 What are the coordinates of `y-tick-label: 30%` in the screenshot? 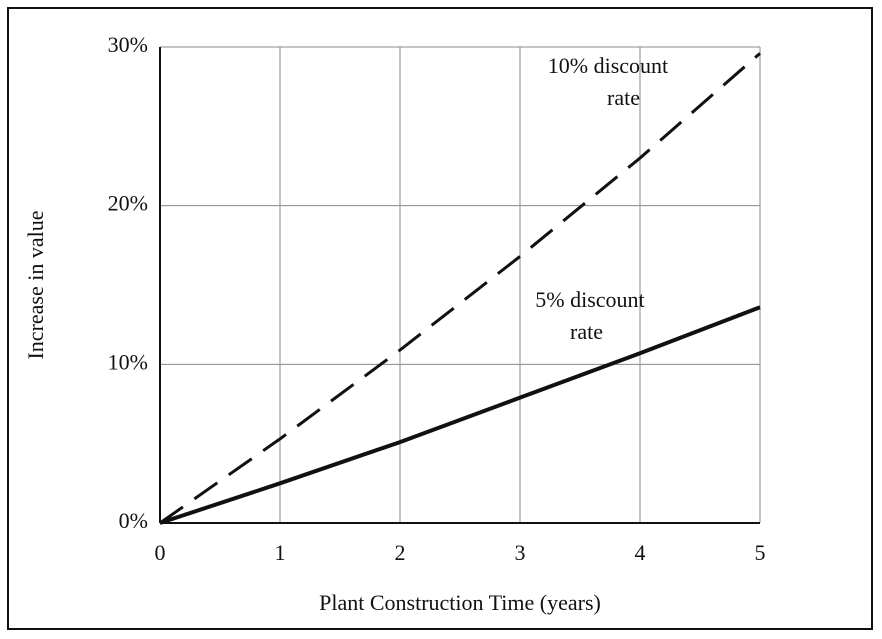 It's located at (128, 44).